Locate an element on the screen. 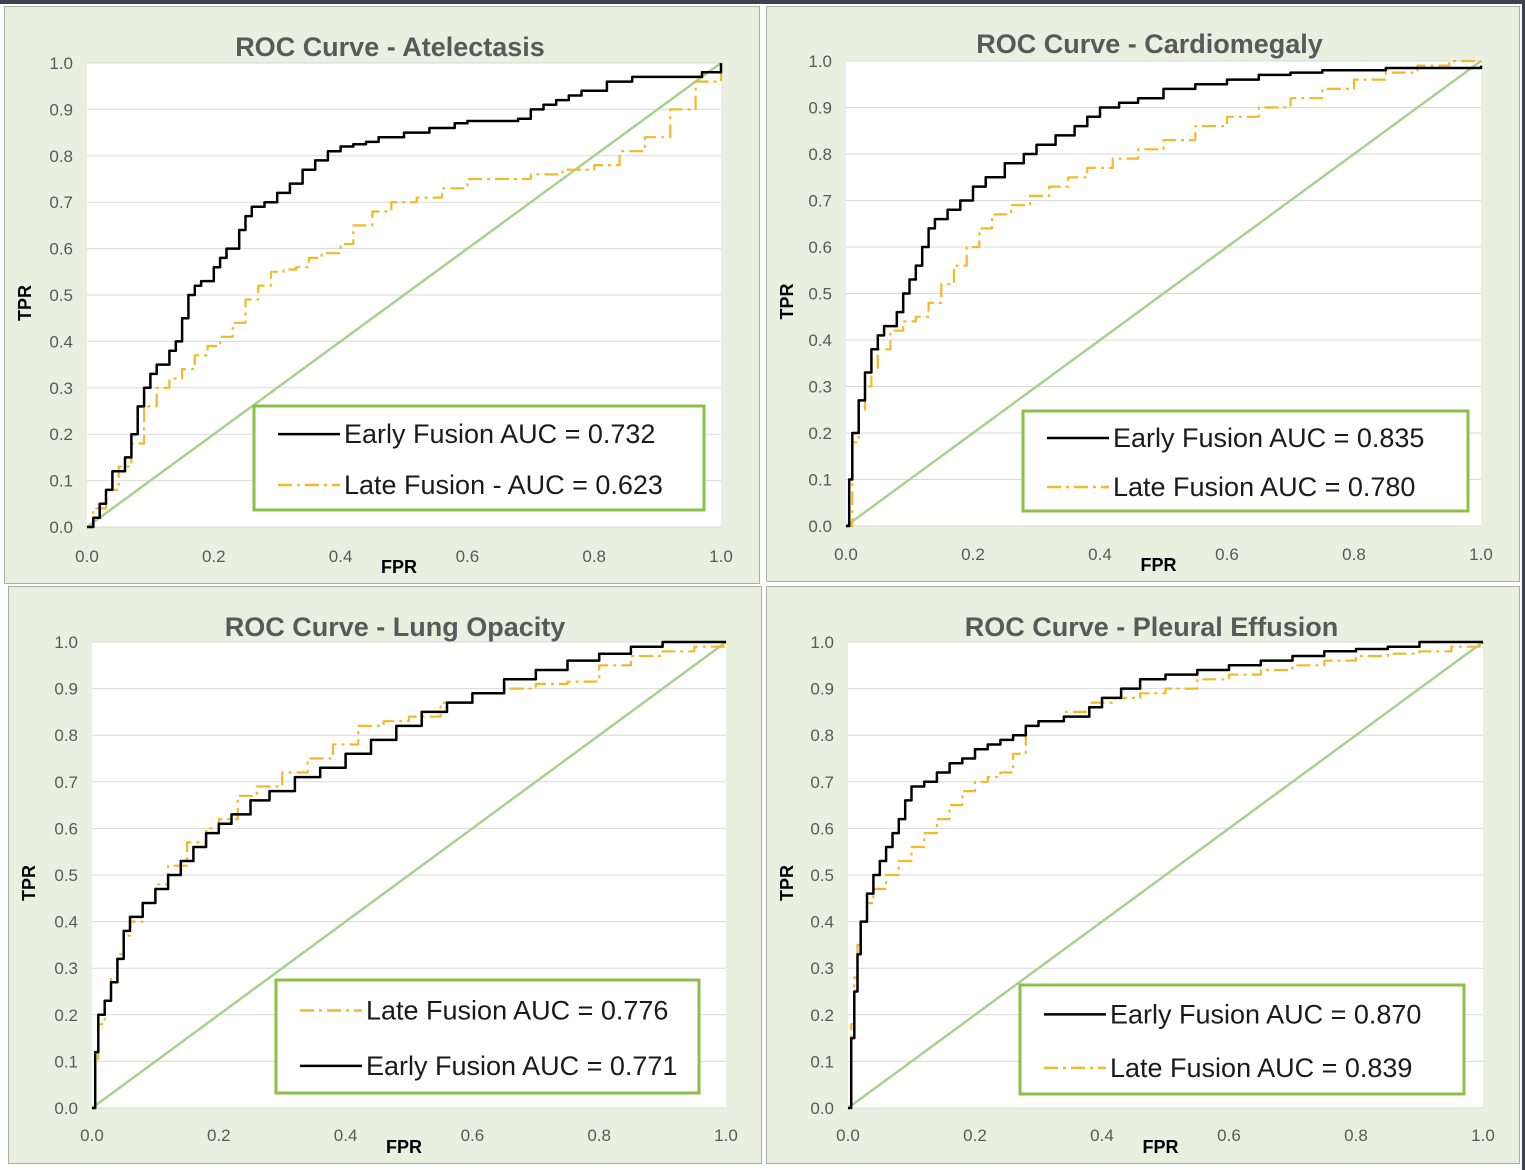  legend-entry-label: Late Fusion - AUC = 0.623 is located at coordinates (503, 485).